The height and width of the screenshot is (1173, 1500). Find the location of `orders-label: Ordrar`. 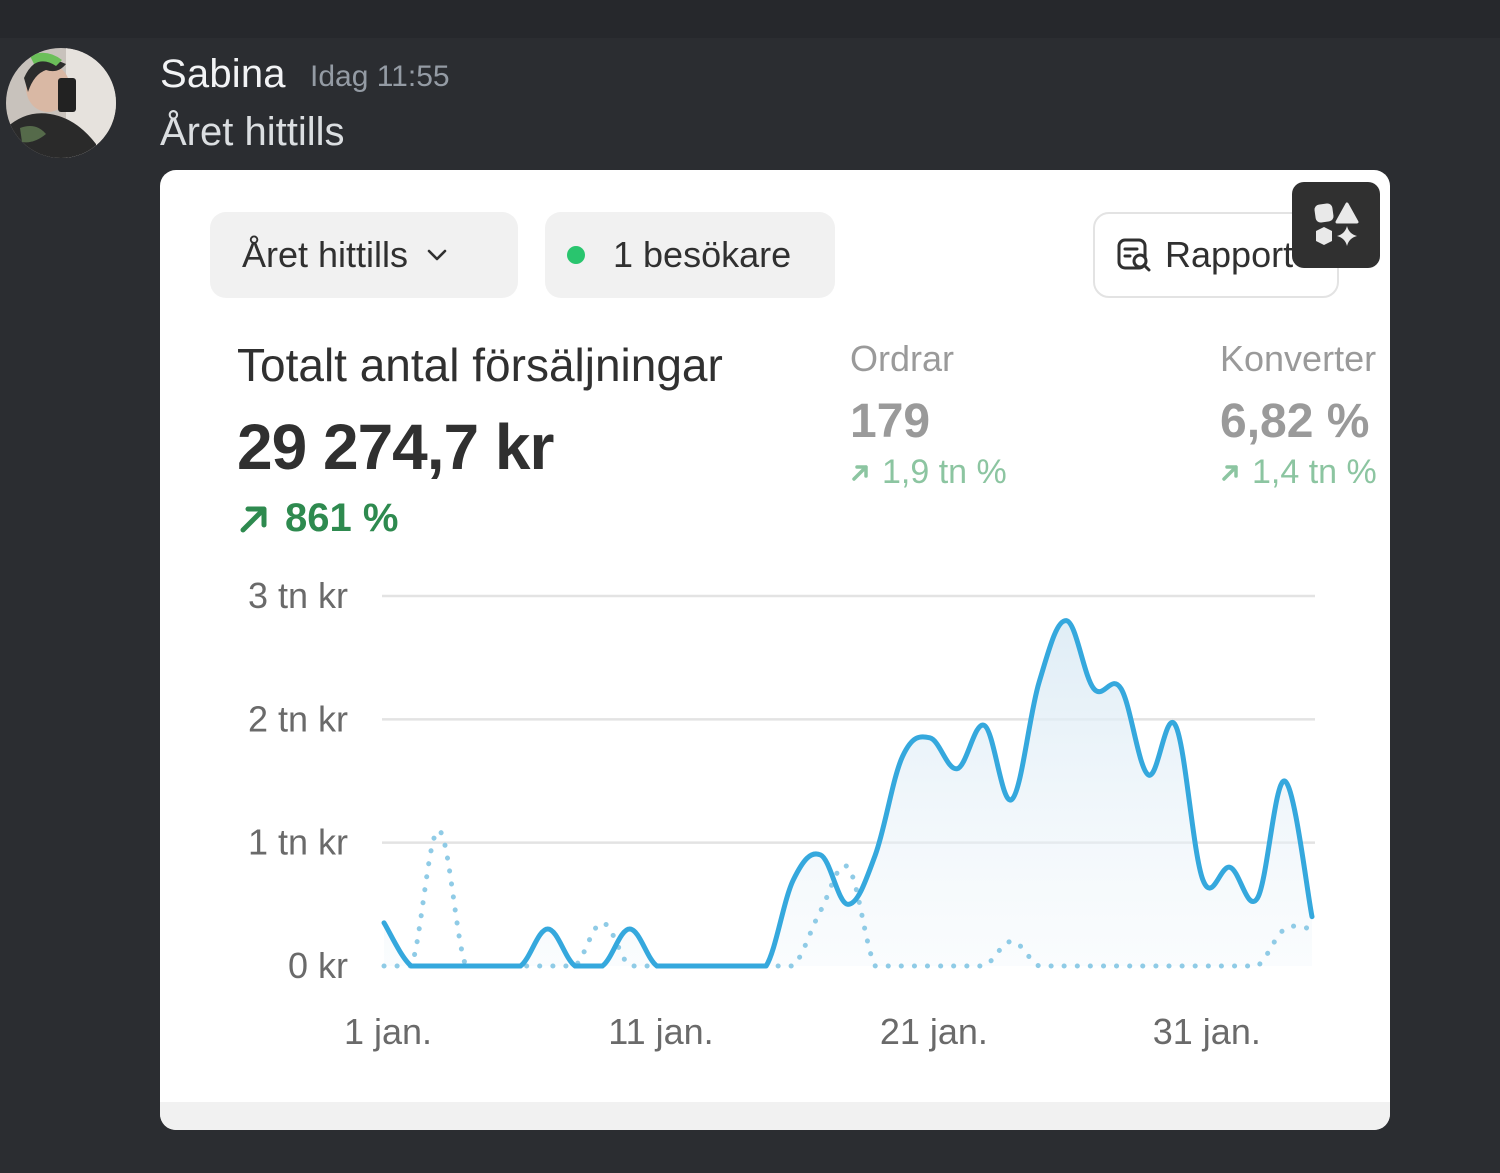

orders-label: Ordrar is located at coordinates (902, 358).